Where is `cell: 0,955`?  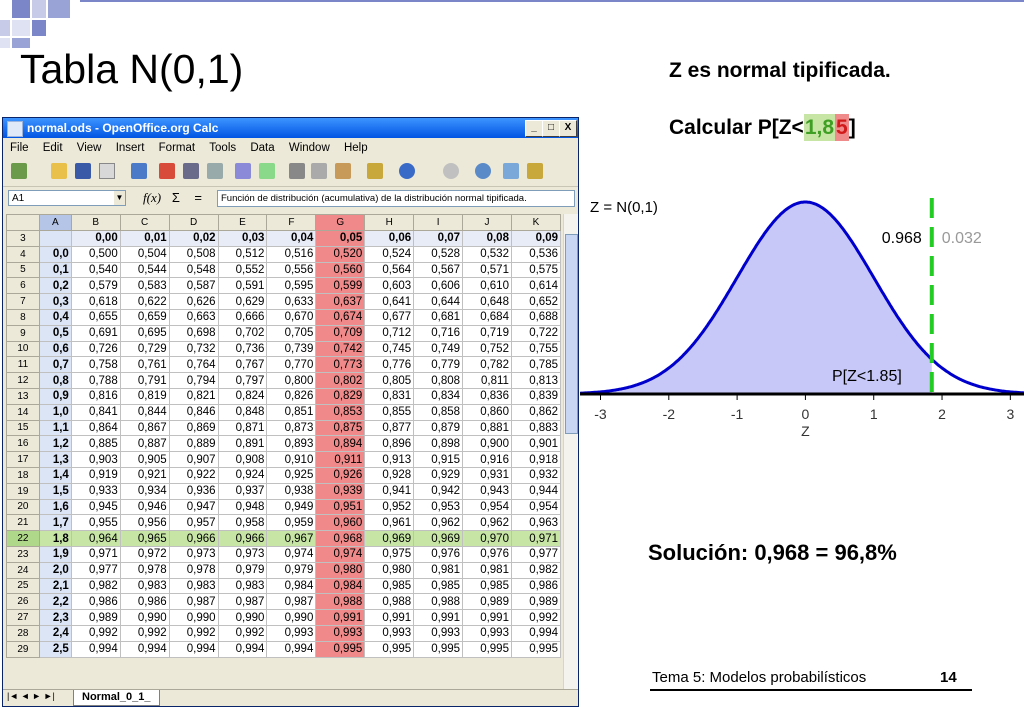 cell: 0,955 is located at coordinates (95, 523).